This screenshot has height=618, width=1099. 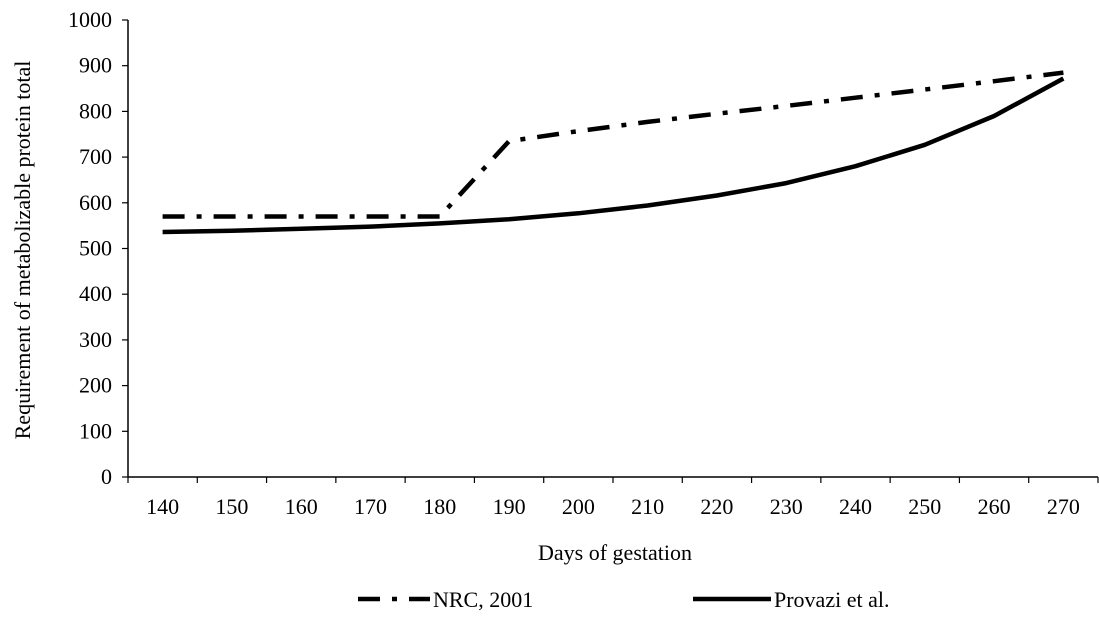 What do you see at coordinates (831, 599) in the screenshot?
I see `legend-label: Provazi et al.` at bounding box center [831, 599].